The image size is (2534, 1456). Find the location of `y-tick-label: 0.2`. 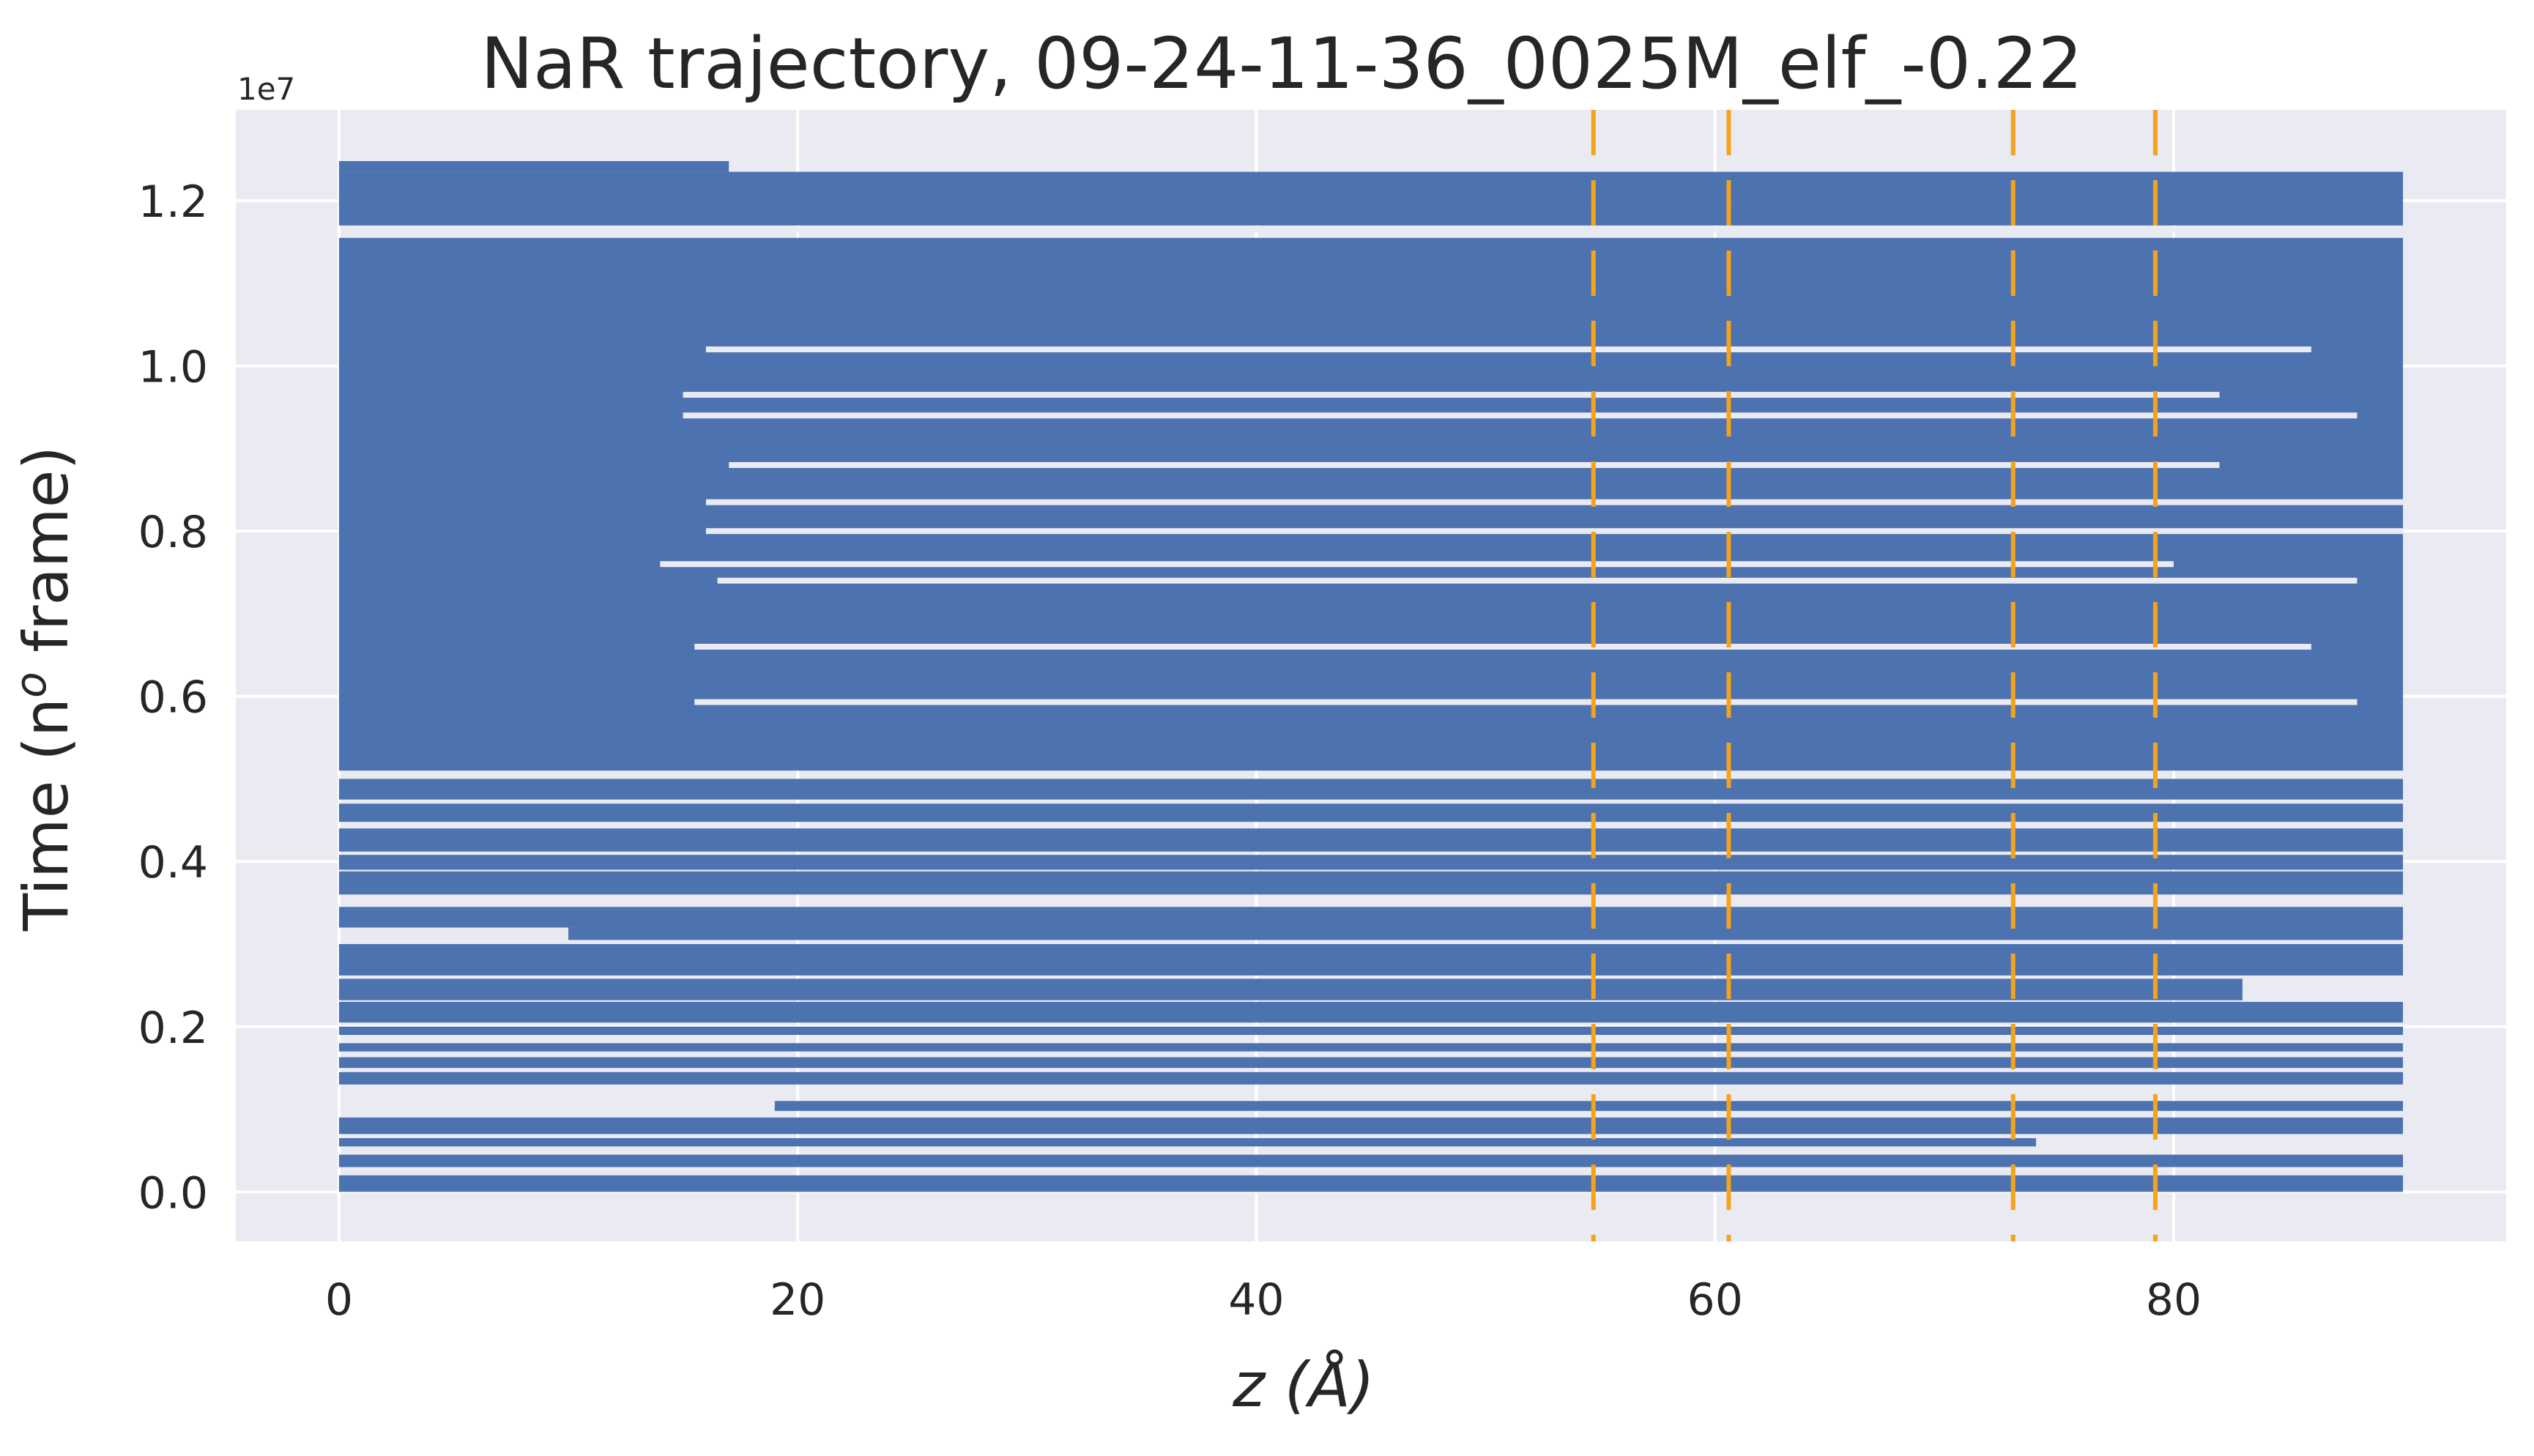

y-tick-label: 0.2 is located at coordinates (173, 1028).